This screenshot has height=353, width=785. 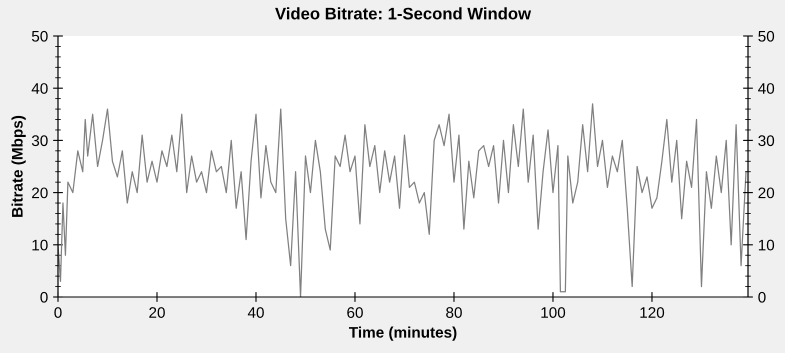 I want to click on y2-tick-label: 30, so click(x=766, y=140).